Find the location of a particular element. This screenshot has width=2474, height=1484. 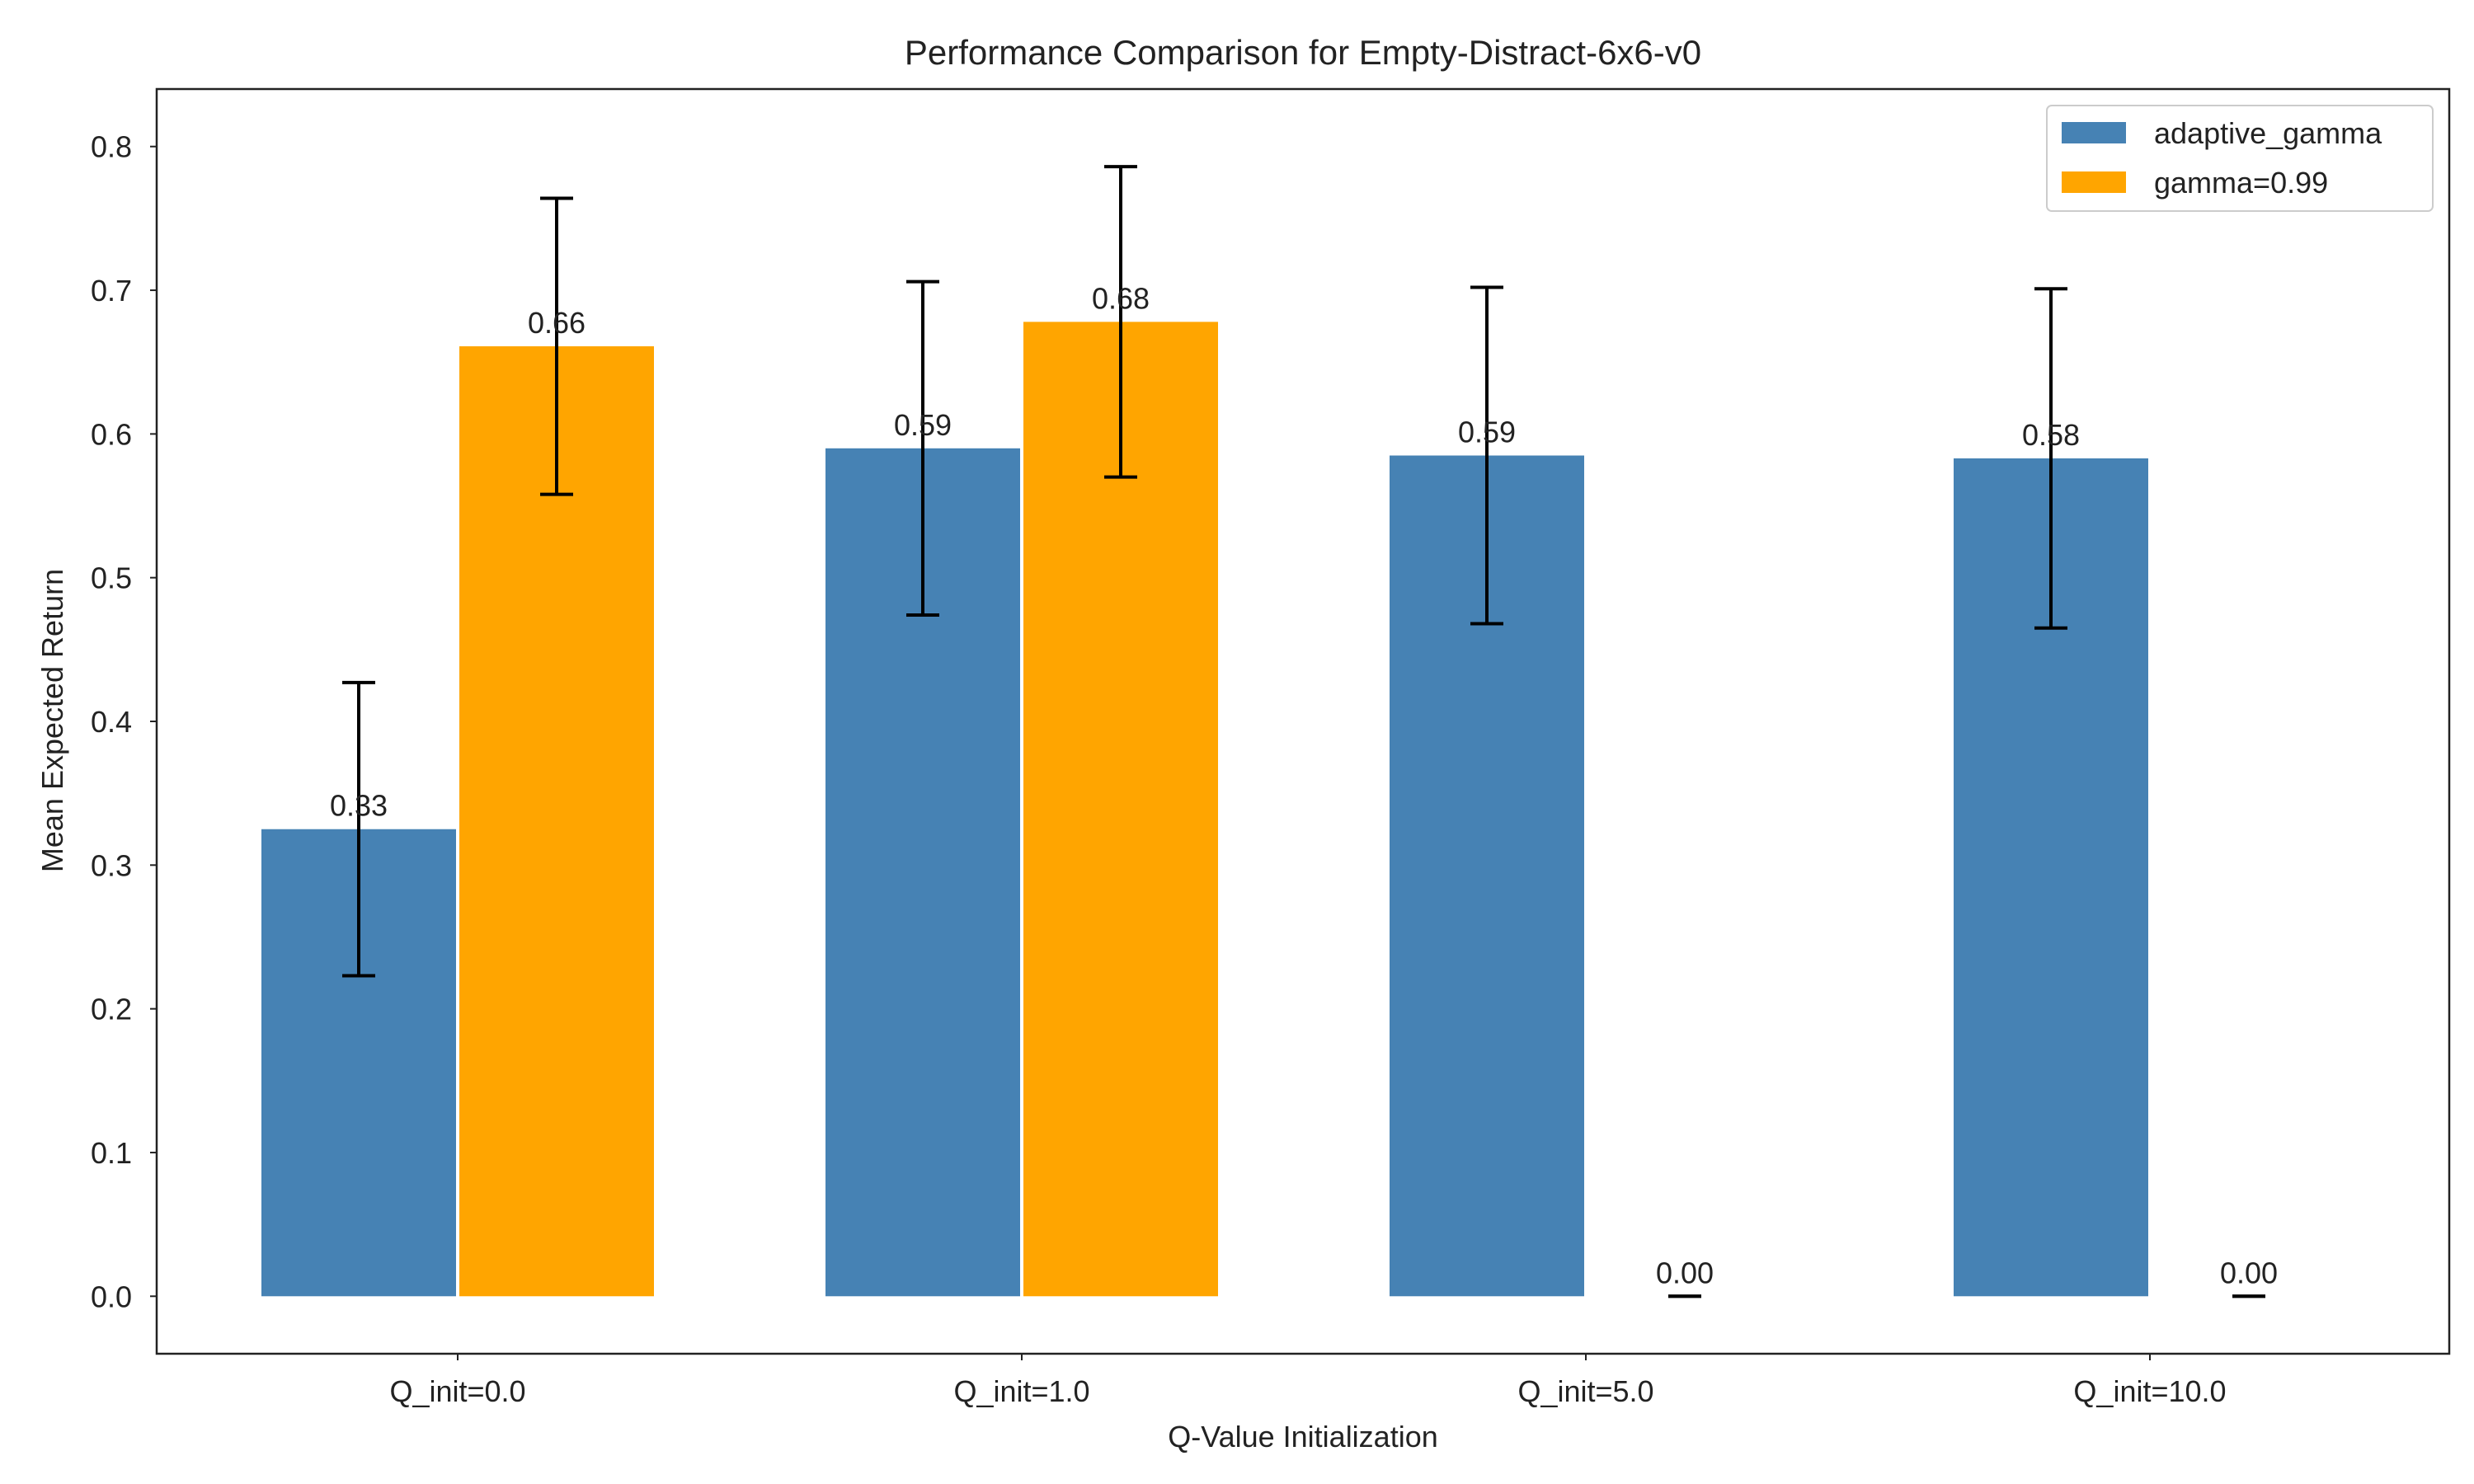

y-tick-label-0-7: 0.7 is located at coordinates (111, 291).